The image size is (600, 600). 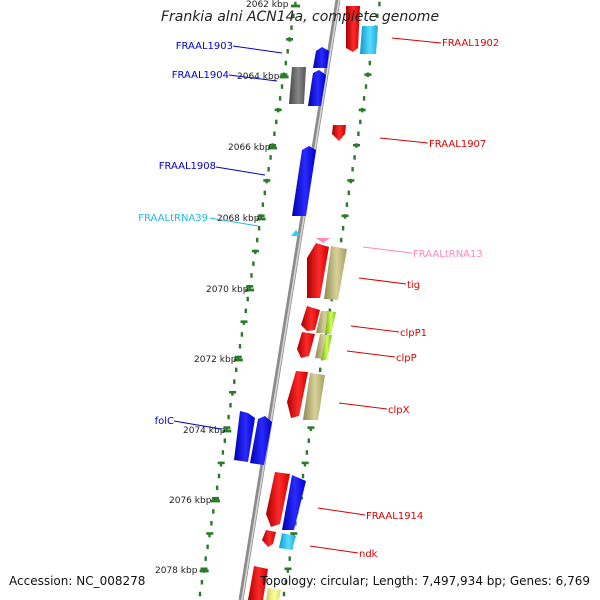 What do you see at coordinates (173, 218) in the screenshot?
I see `gene-label-fraaltrna39: FRAALtRNA39` at bounding box center [173, 218].